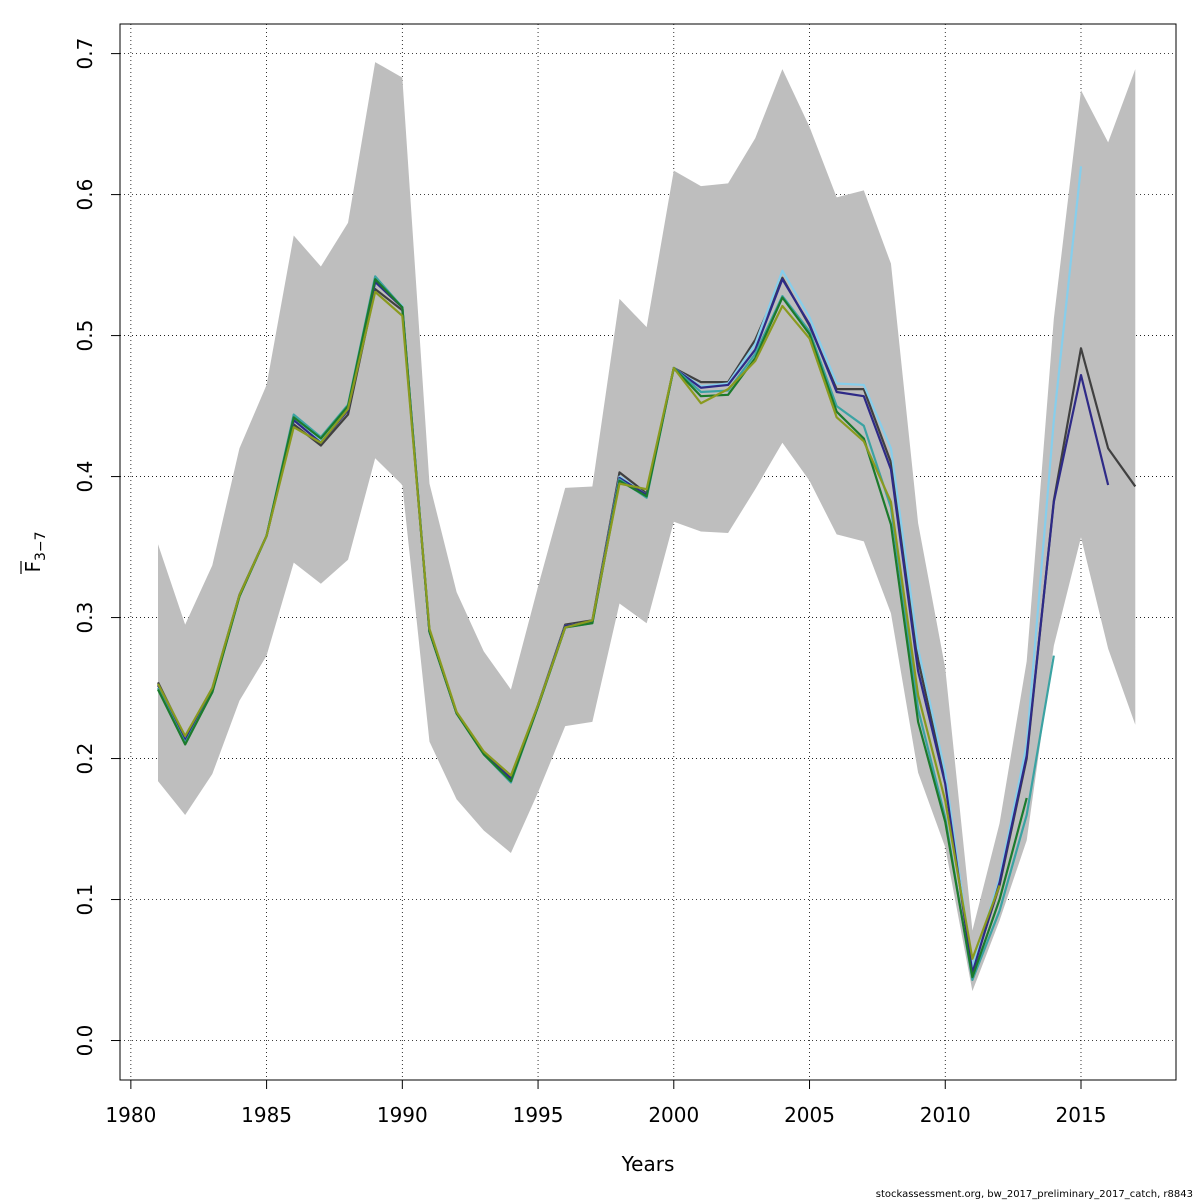 The height and width of the screenshot is (1200, 1200). I want to click on y-axis-title-subscript: 3−7, so click(41, 546).